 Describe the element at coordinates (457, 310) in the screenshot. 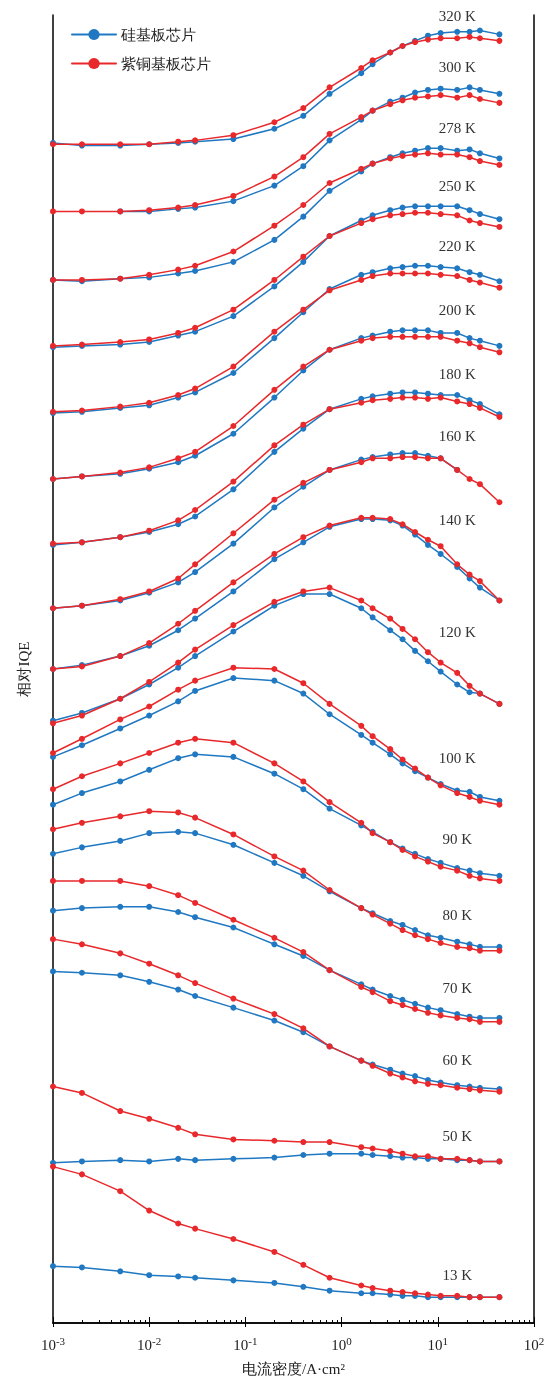

I see `annotation: 200 K` at that location.